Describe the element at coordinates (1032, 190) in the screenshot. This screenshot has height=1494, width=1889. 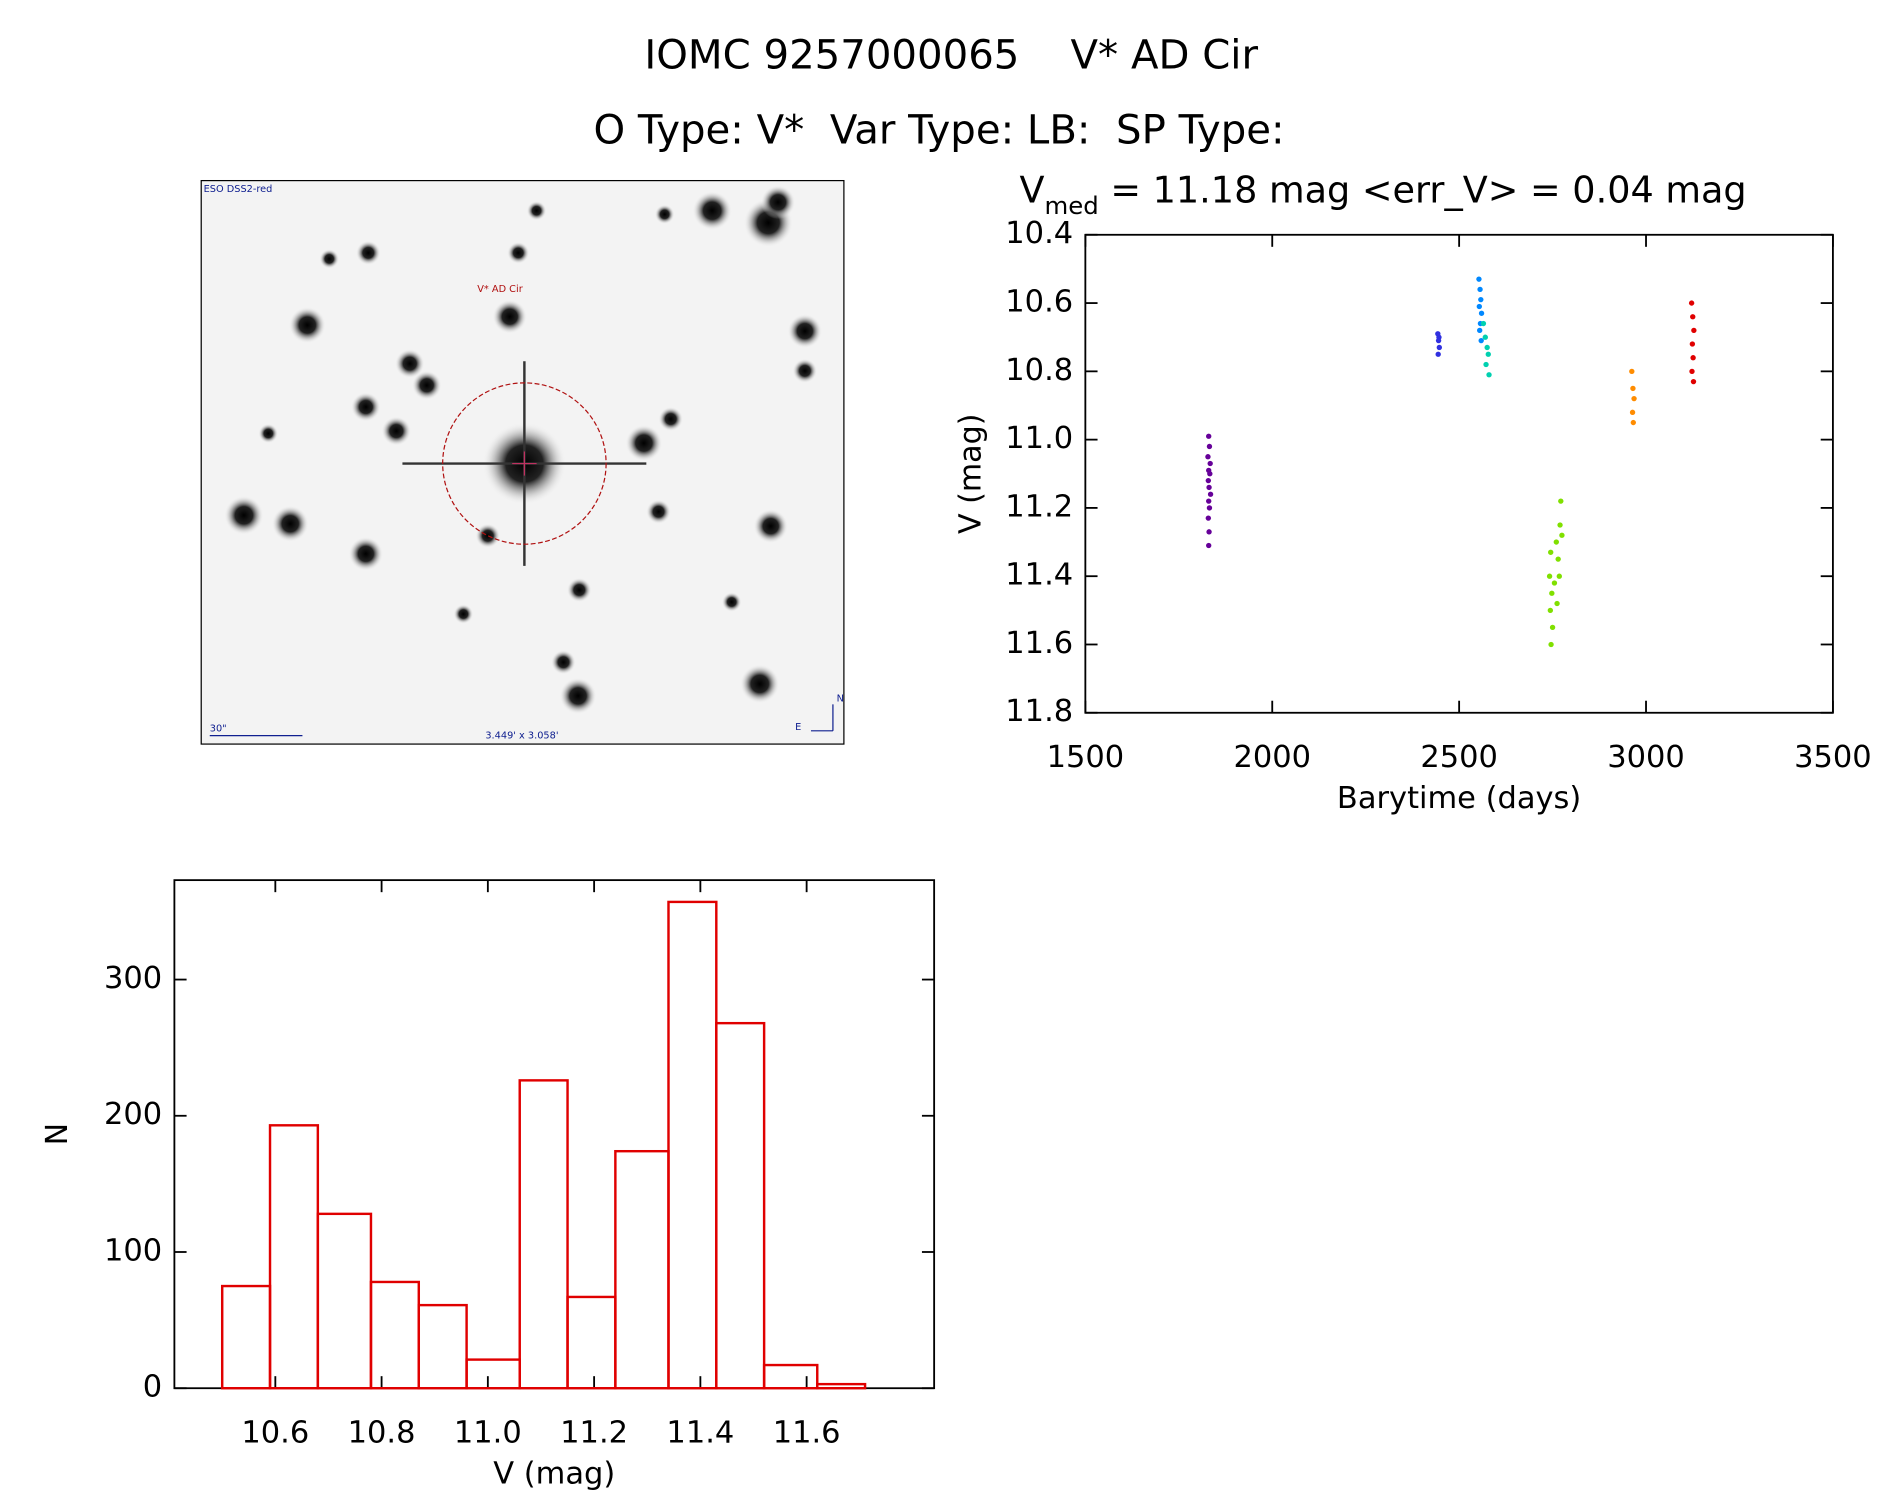
I see `title-part: V` at that location.